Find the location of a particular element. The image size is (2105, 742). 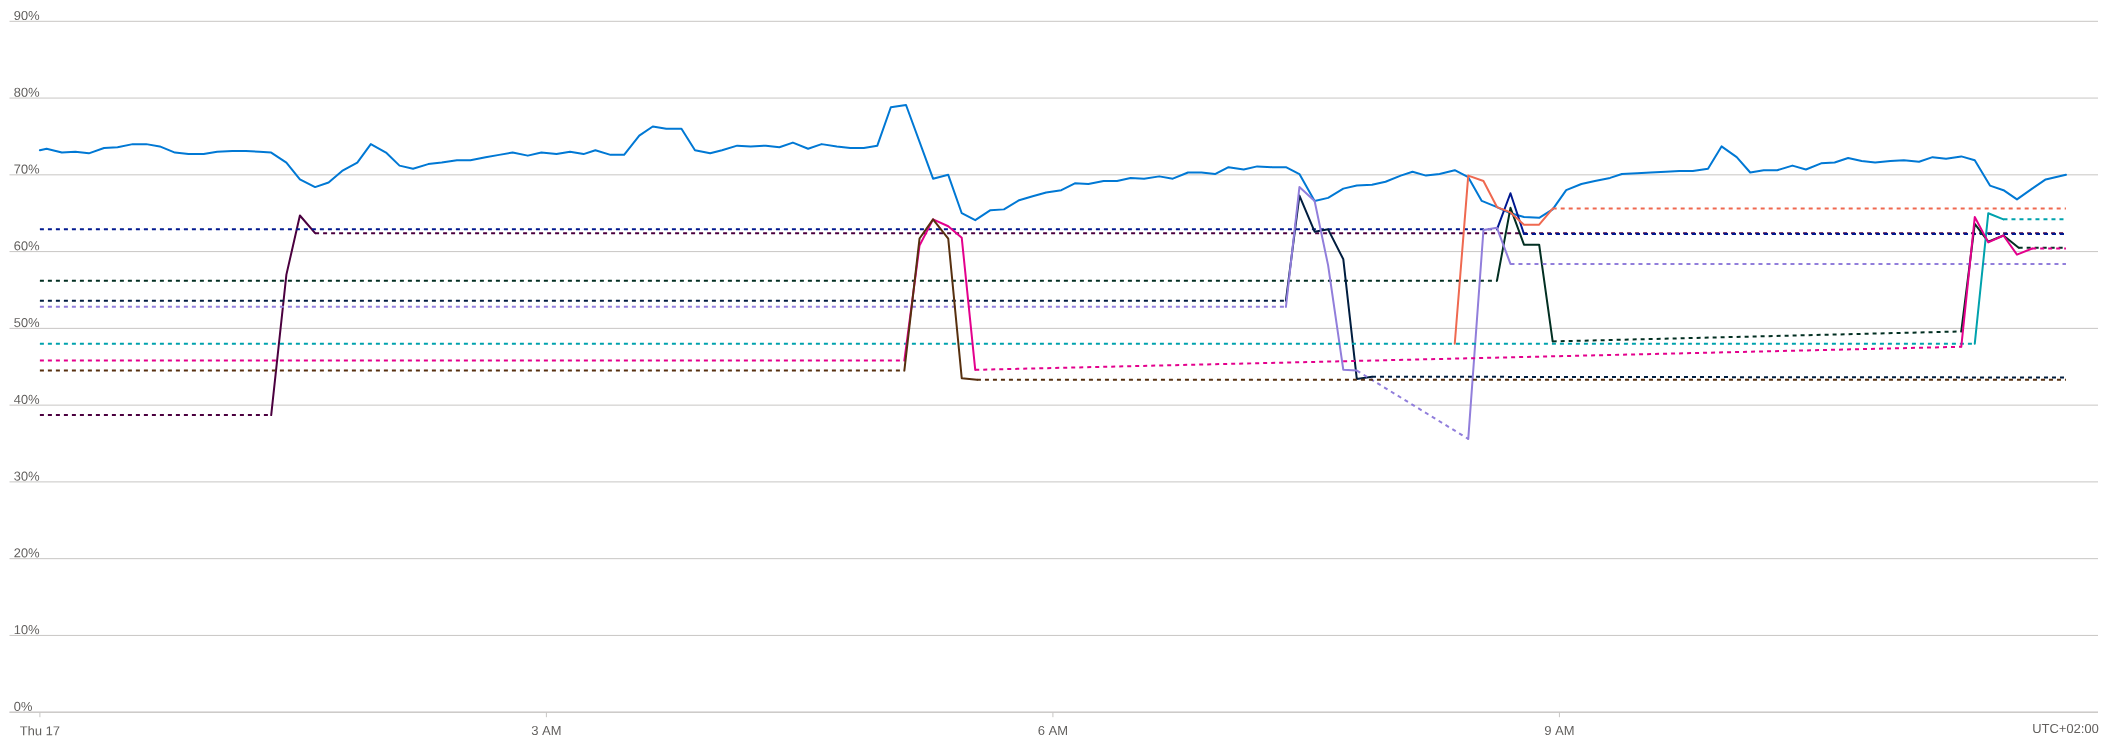

text: UTC+02:00 is located at coordinates (2066, 728).